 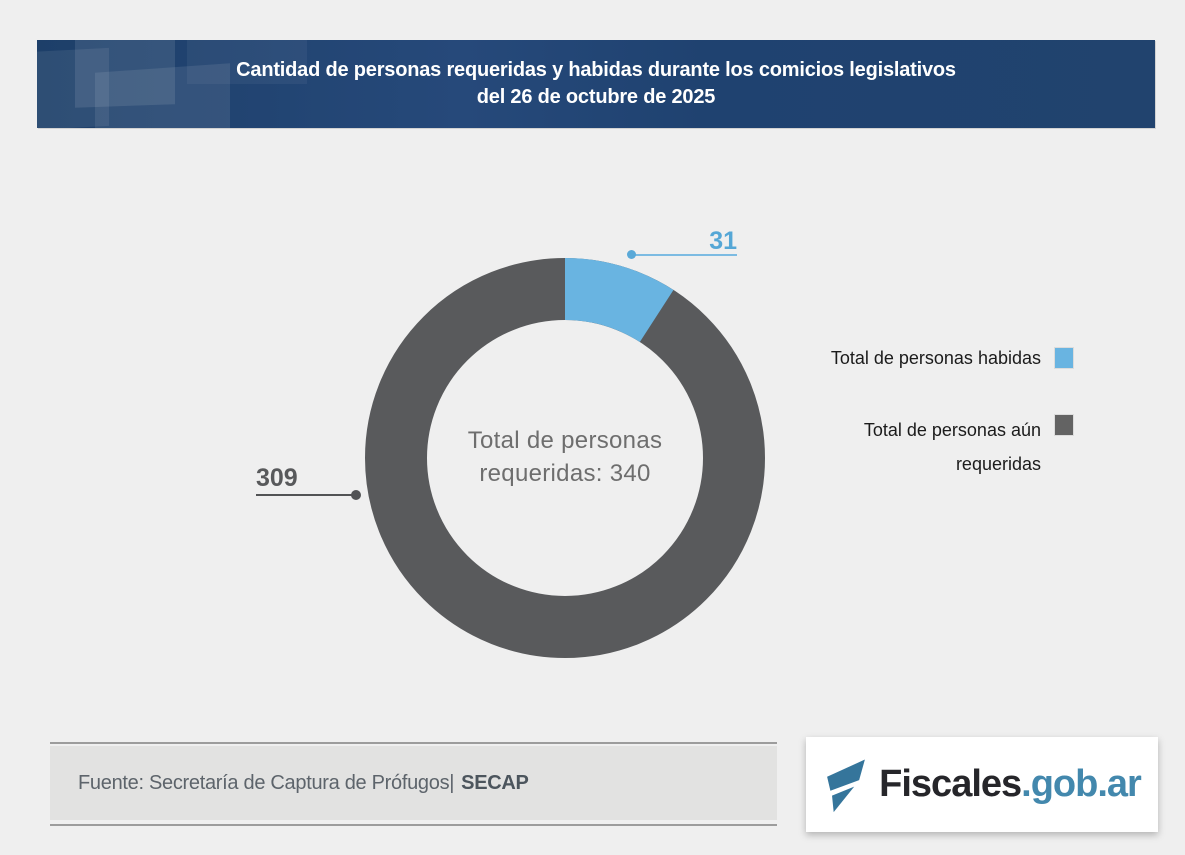 What do you see at coordinates (952, 447) in the screenshot?
I see `legend-label-requeridas: Total de personas aún requeridas` at bounding box center [952, 447].